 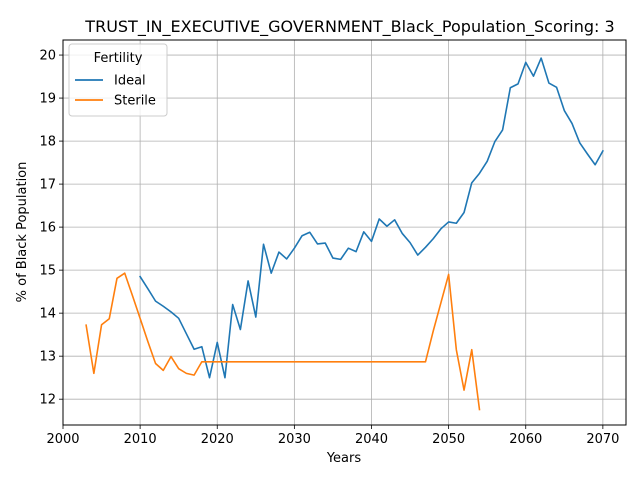 I want to click on y-axis: 12 13 14 15 16 17 18 19 20, so click(x=51, y=228).